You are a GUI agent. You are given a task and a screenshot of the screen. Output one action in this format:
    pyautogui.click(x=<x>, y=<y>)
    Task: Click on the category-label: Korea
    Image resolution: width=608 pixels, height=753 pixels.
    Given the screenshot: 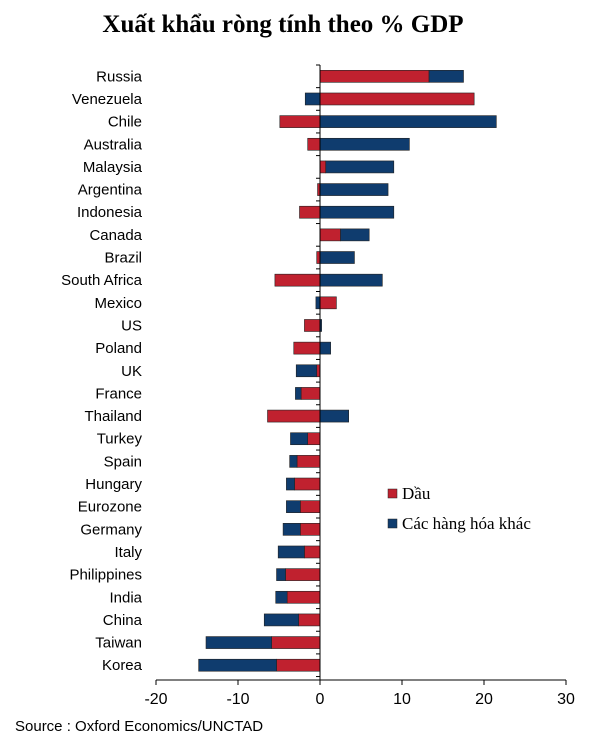 What is the action you would take?
    pyautogui.click(x=122, y=665)
    